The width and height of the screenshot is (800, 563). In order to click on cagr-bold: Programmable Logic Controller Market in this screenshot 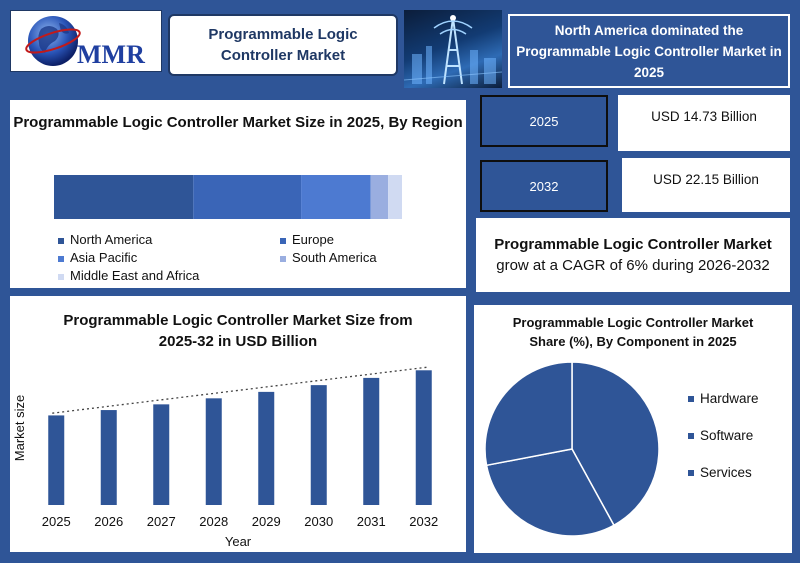, I will do `click(633, 244)`.